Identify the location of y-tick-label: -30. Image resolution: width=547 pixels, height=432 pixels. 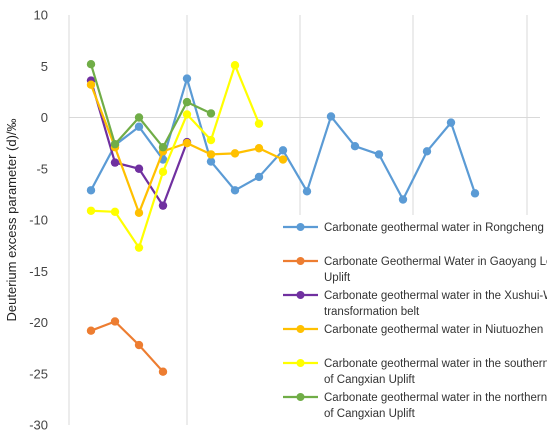
(38, 425).